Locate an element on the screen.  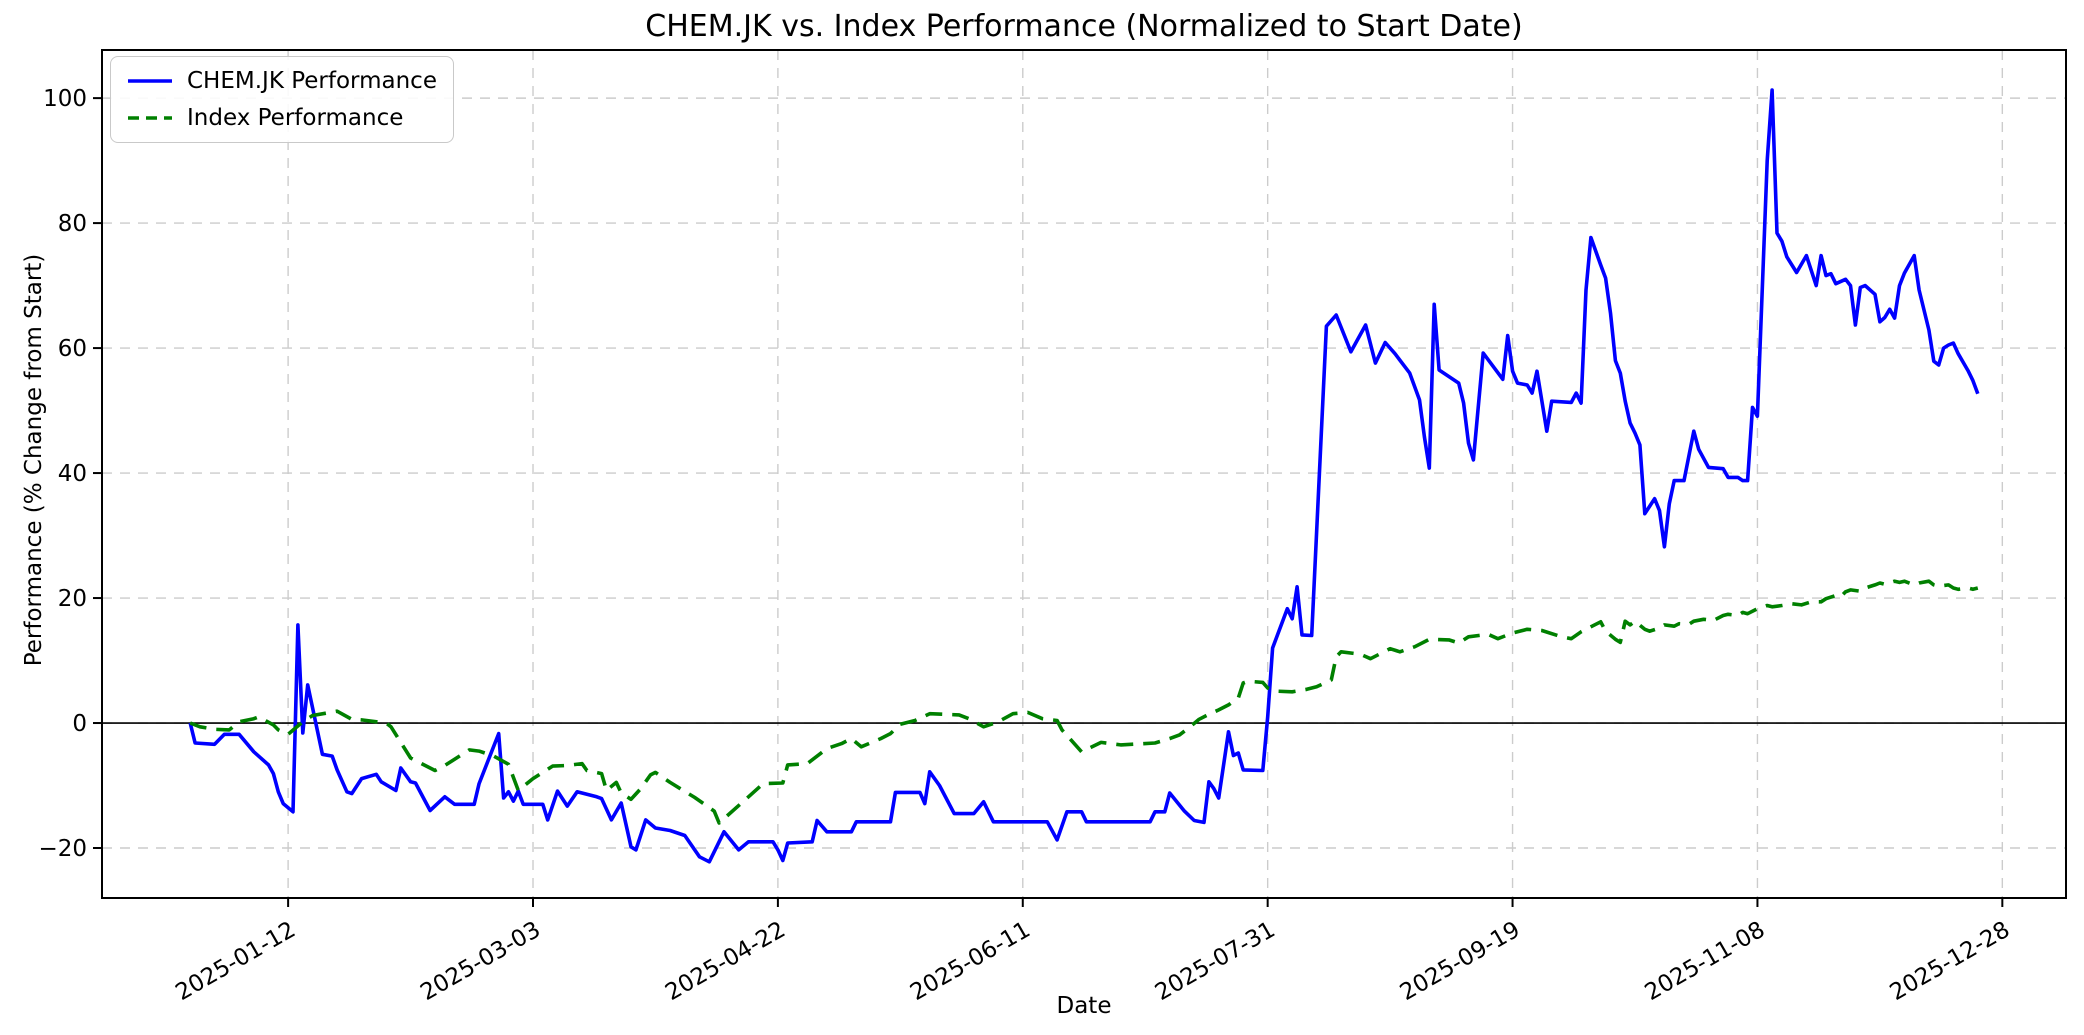
y-tick-label: 20 is located at coordinates (72, 599).